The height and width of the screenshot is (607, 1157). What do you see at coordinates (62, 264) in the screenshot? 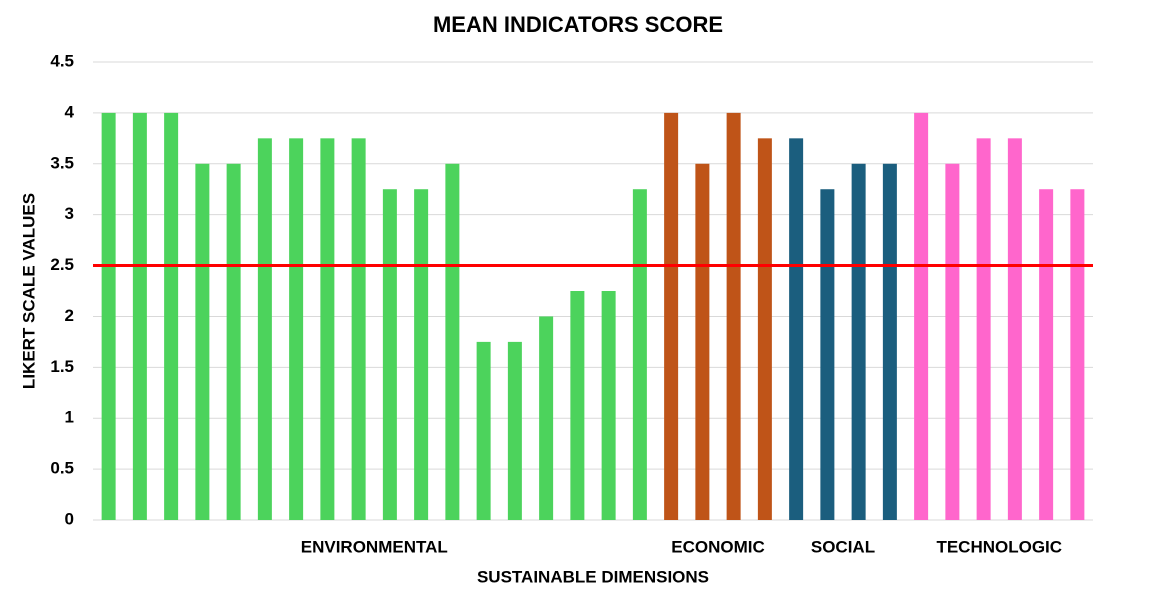
I see `y-tick-label: 2.5` at bounding box center [62, 264].